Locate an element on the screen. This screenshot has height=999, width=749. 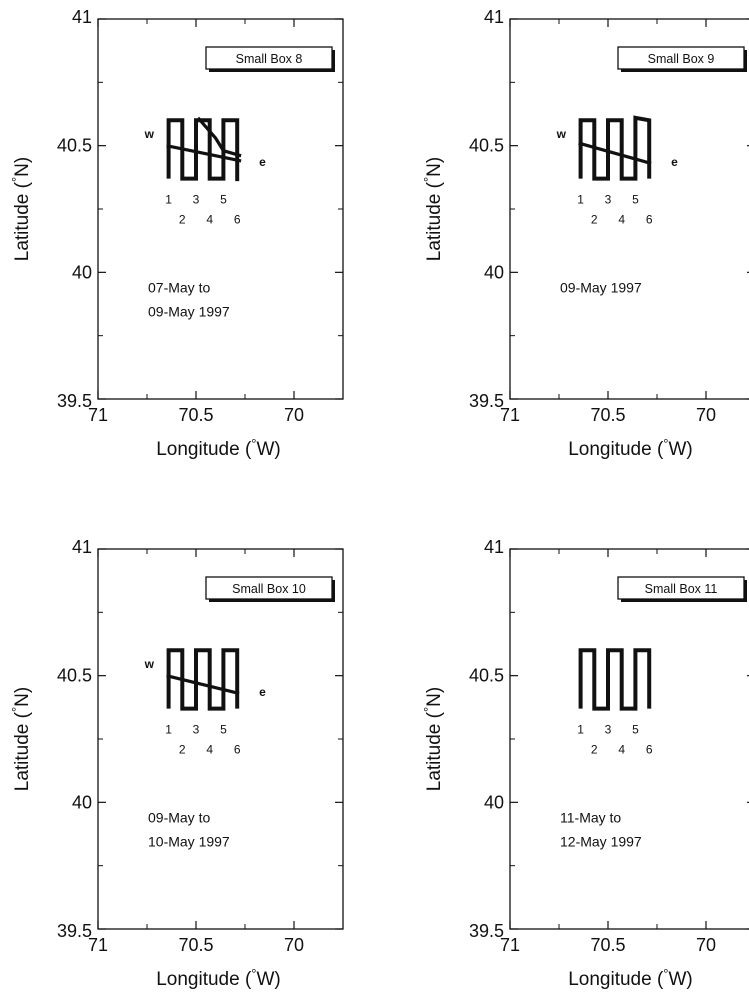
box-label: Small Box 11 is located at coordinates (681, 589).